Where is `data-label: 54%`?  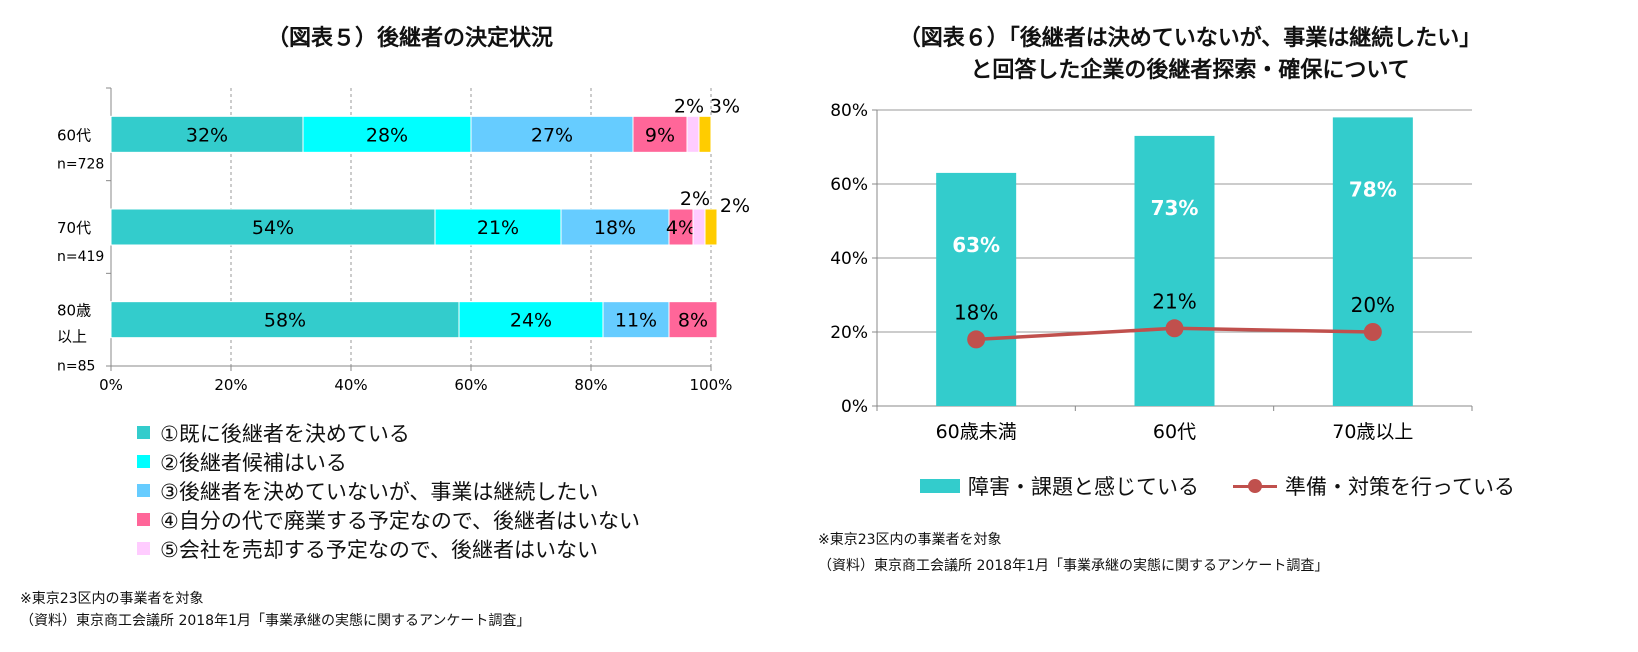 data-label: 54% is located at coordinates (273, 228).